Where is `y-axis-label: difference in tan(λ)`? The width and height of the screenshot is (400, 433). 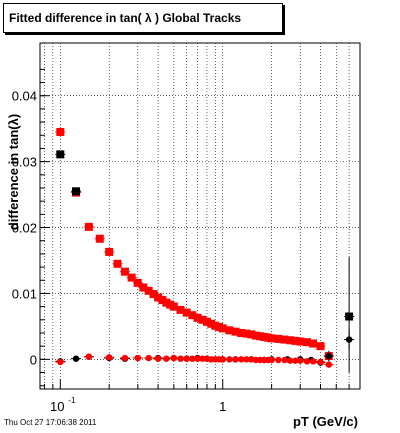 y-axis-label: difference in tan(λ) is located at coordinates (13, 172).